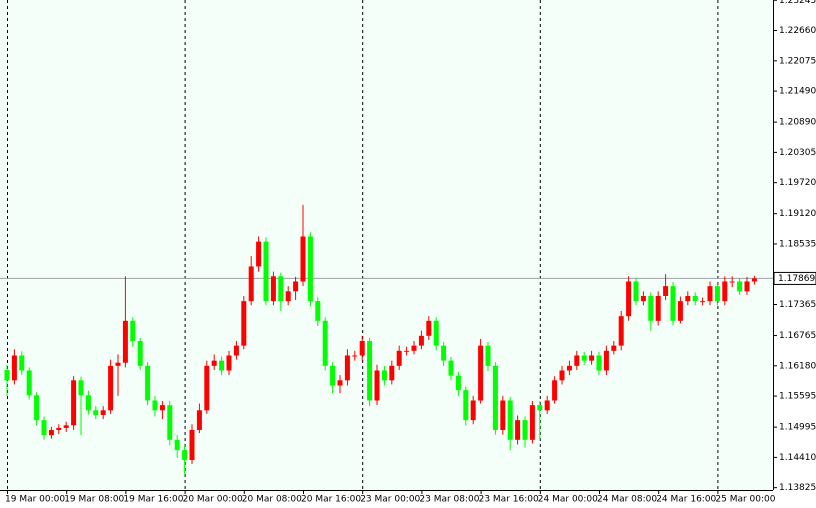 This screenshot has height=508, width=816. What do you see at coordinates (797, 244) in the screenshot?
I see `y-tick-label: 1.18535` at bounding box center [797, 244].